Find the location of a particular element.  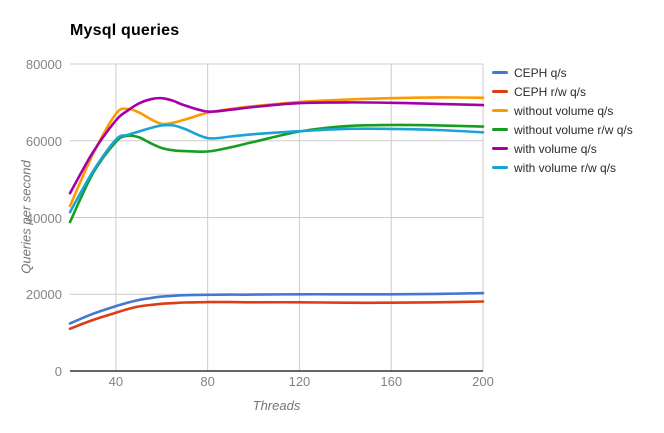

x-tick-label: 200 is located at coordinates (483, 381).